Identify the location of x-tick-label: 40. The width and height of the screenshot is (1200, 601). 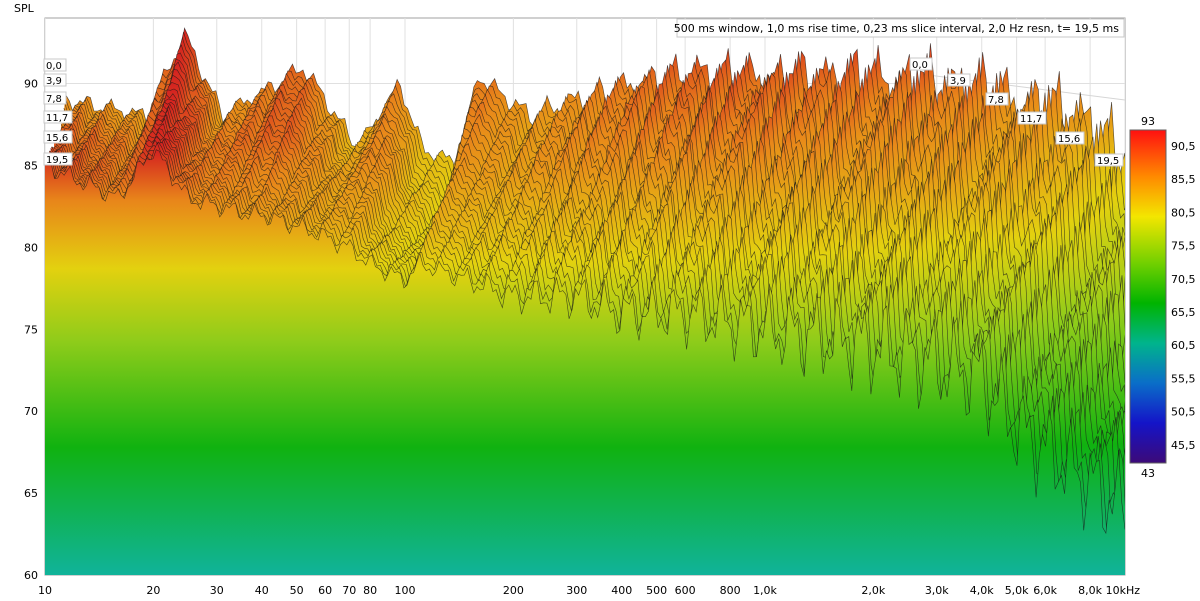
(262, 590).